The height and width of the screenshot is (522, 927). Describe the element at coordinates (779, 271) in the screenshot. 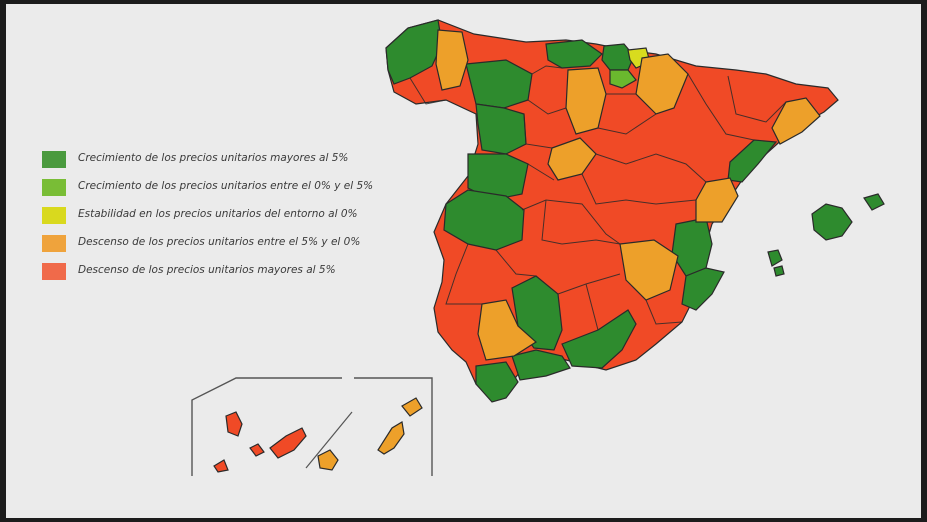

I see `island-formentera` at that location.